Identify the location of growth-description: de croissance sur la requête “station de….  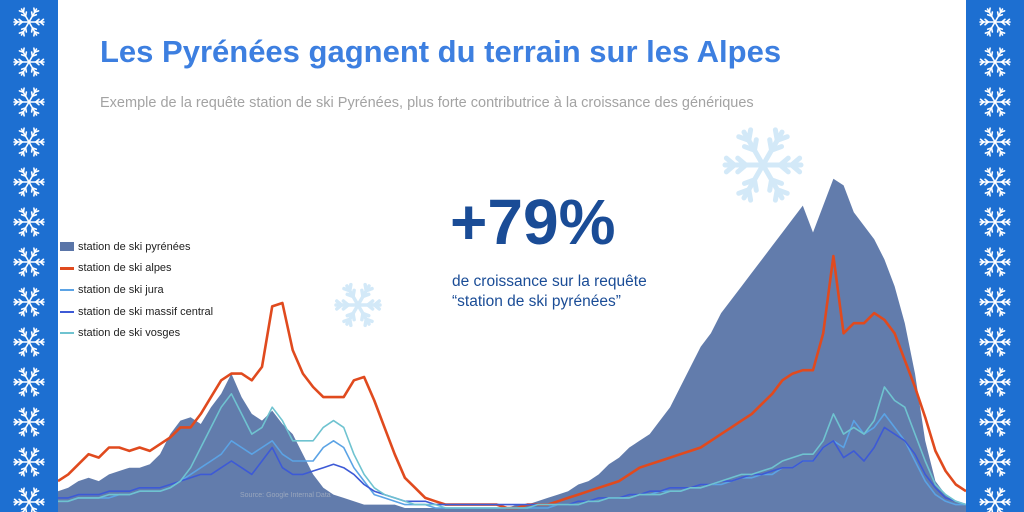
(549, 292).